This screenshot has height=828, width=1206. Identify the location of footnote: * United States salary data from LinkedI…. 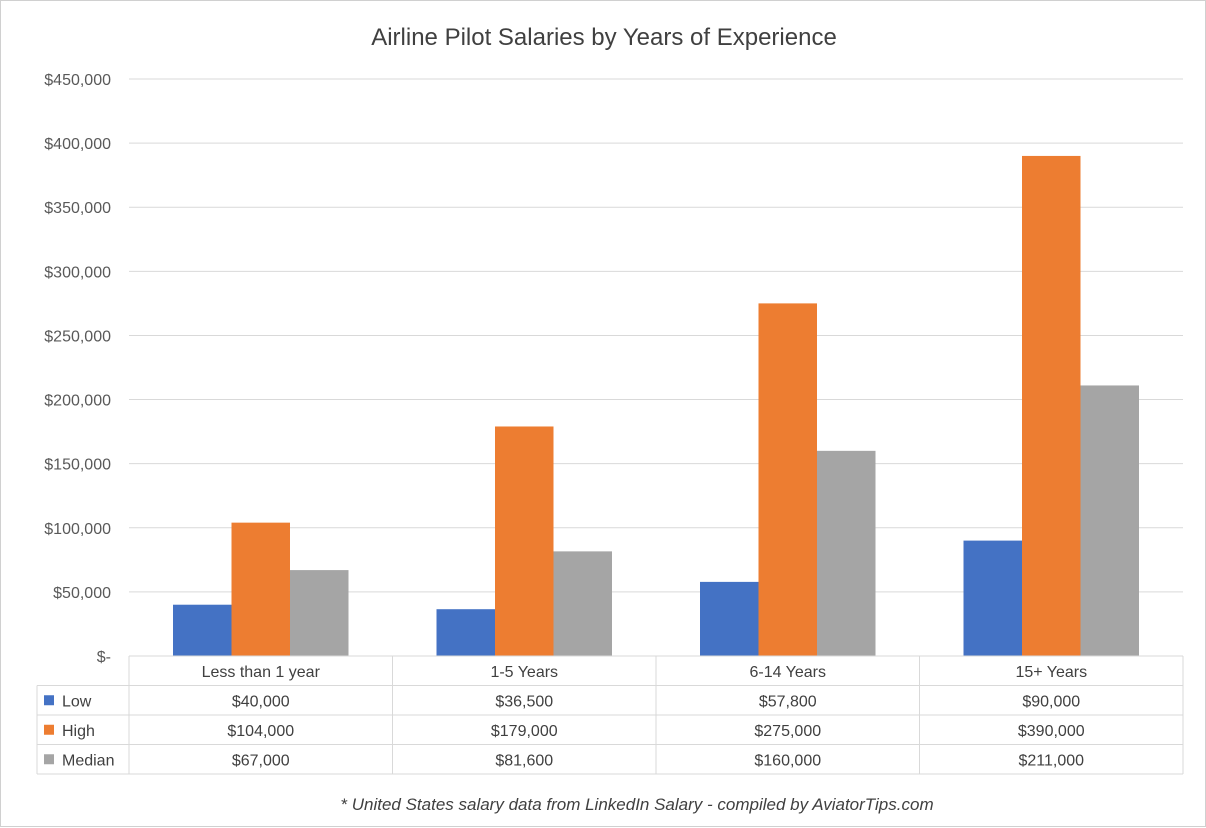
(636, 804).